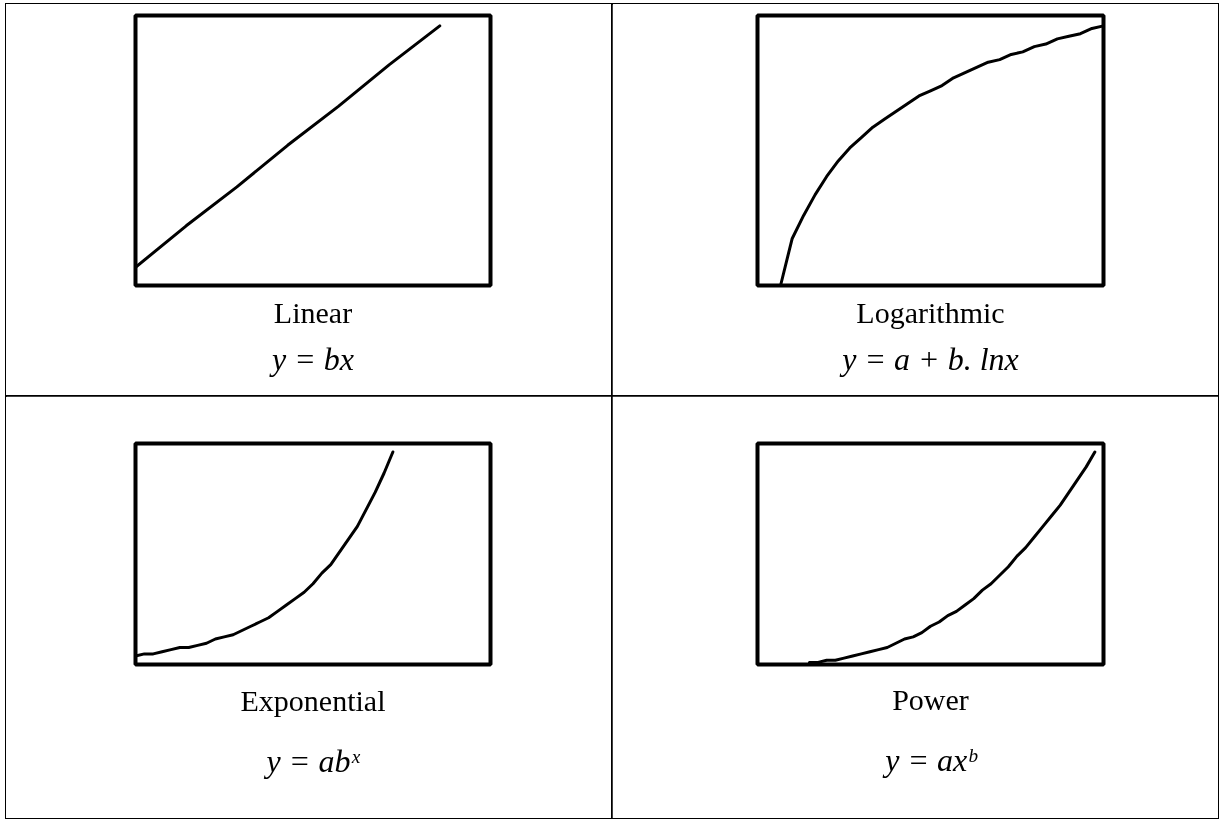 The image size is (1231, 819). I want to click on text: y = a + b. lnx, so click(929, 359).